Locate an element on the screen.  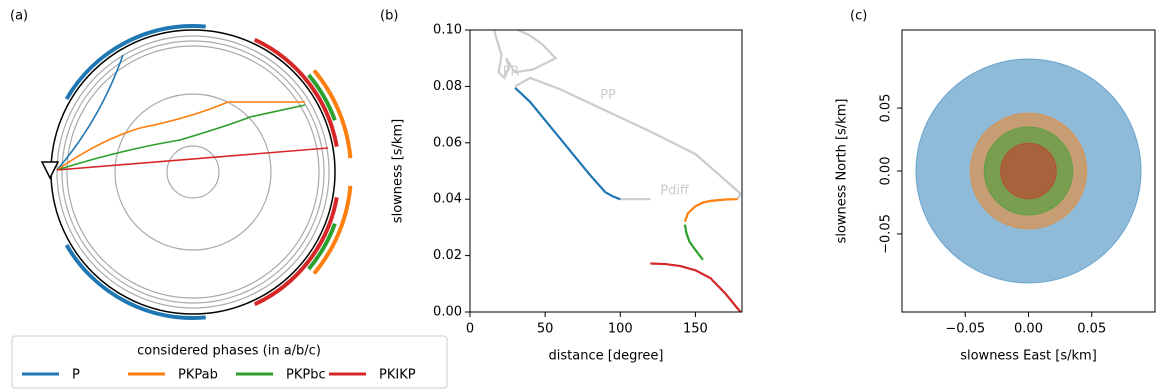
curve-label: PR is located at coordinates (511, 71).